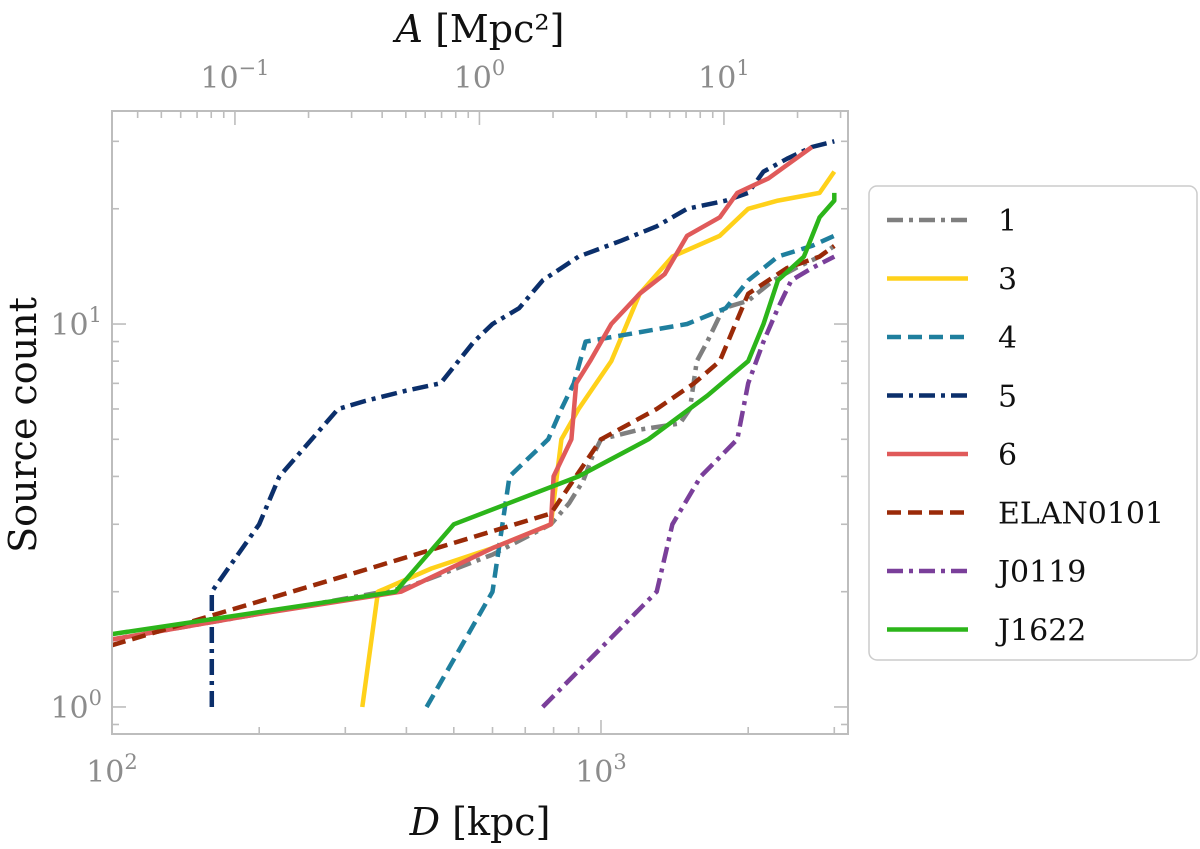 Image resolution: width=1200 pixels, height=849 pixels. I want to click on series-line-j0119, so click(688, 481).